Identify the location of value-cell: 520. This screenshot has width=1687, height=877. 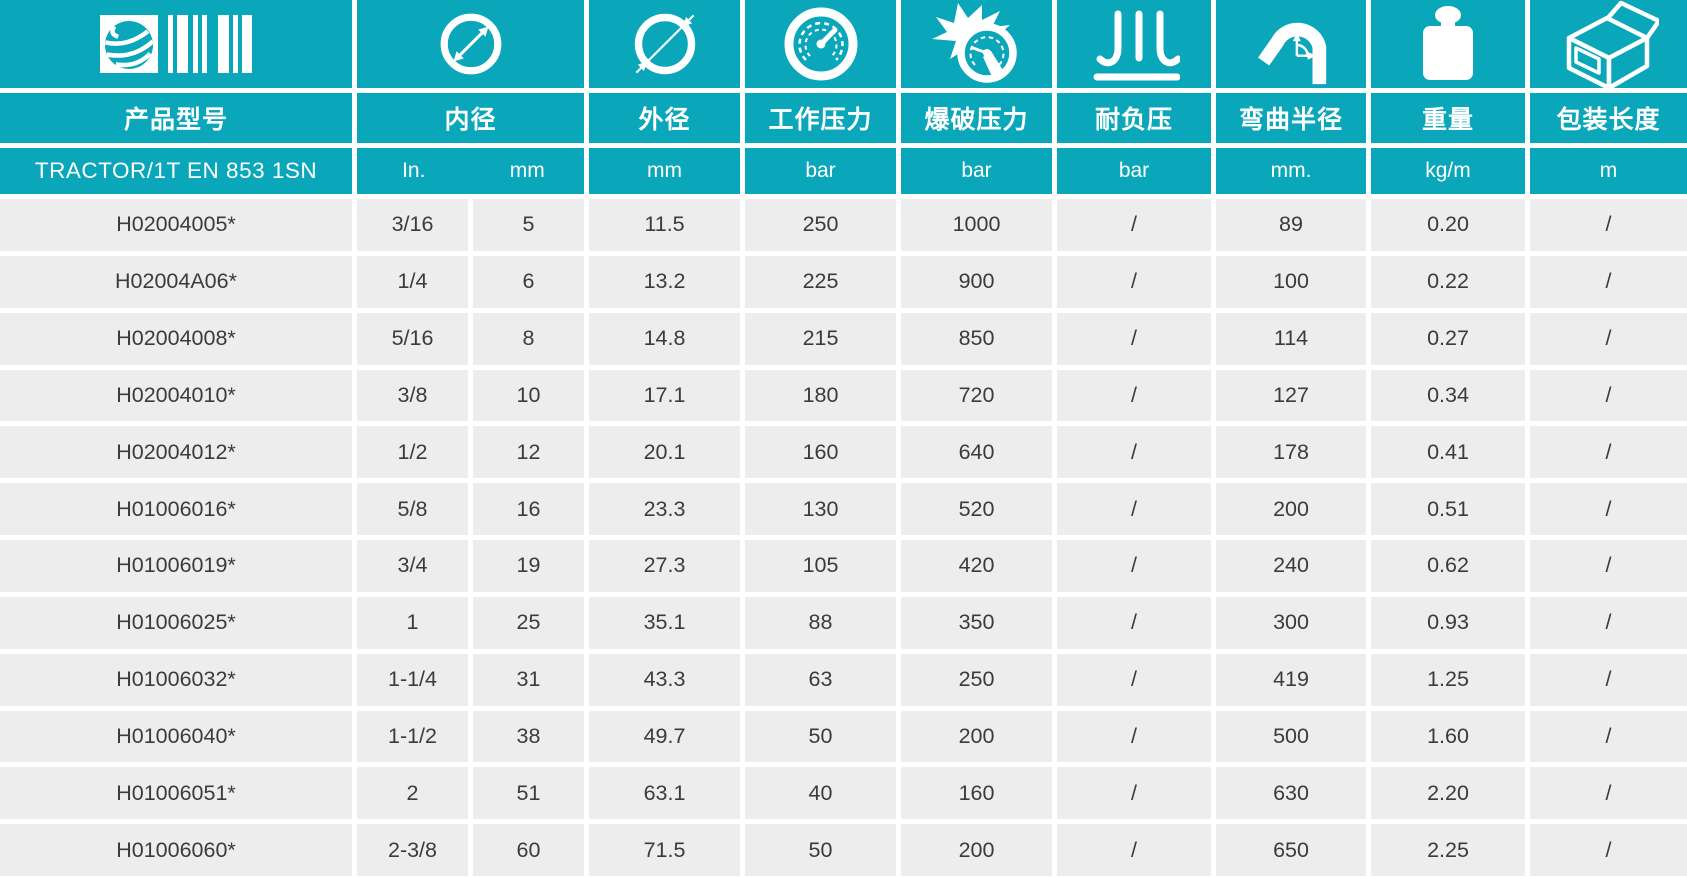
(976, 509).